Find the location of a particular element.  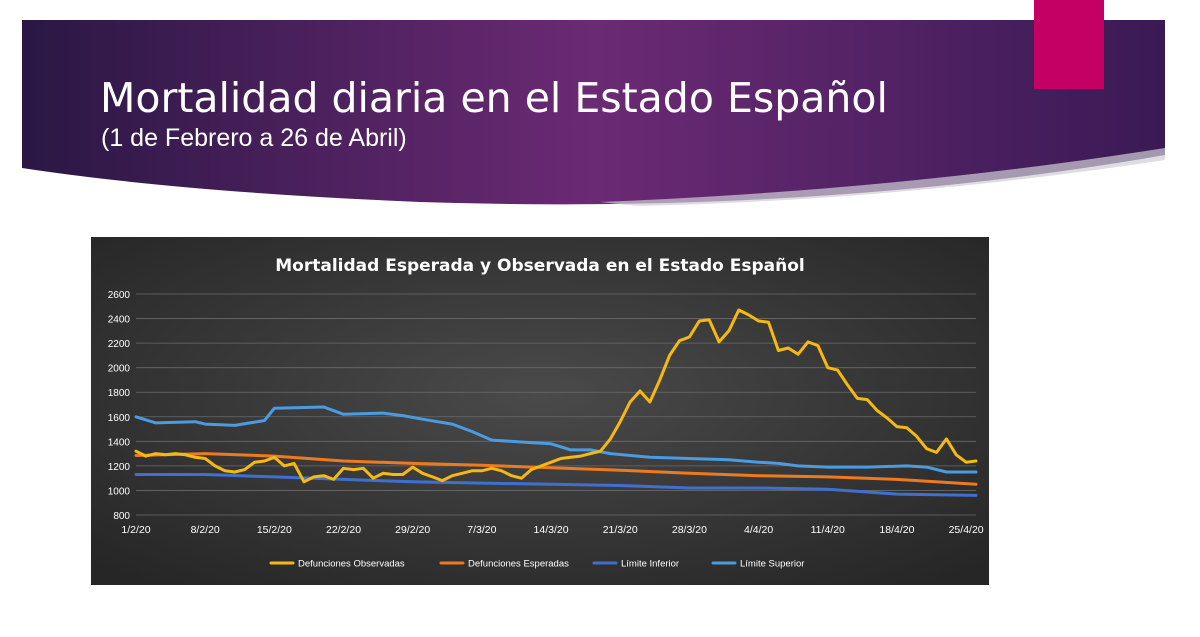

x-tick-label: 7/3/20 is located at coordinates (481, 530).